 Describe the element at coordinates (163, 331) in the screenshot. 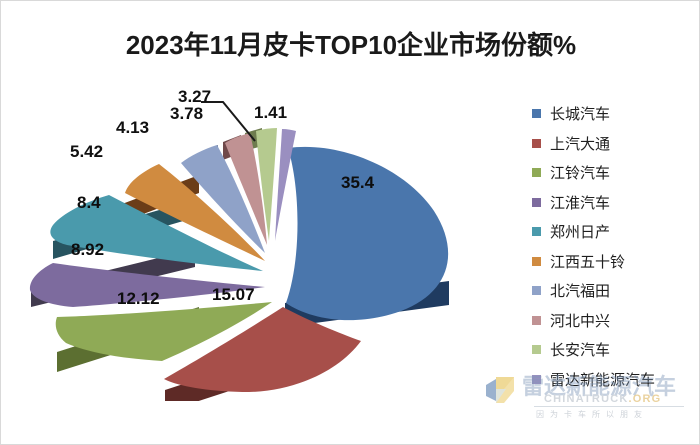

I see `pie-slice-jmc` at that location.